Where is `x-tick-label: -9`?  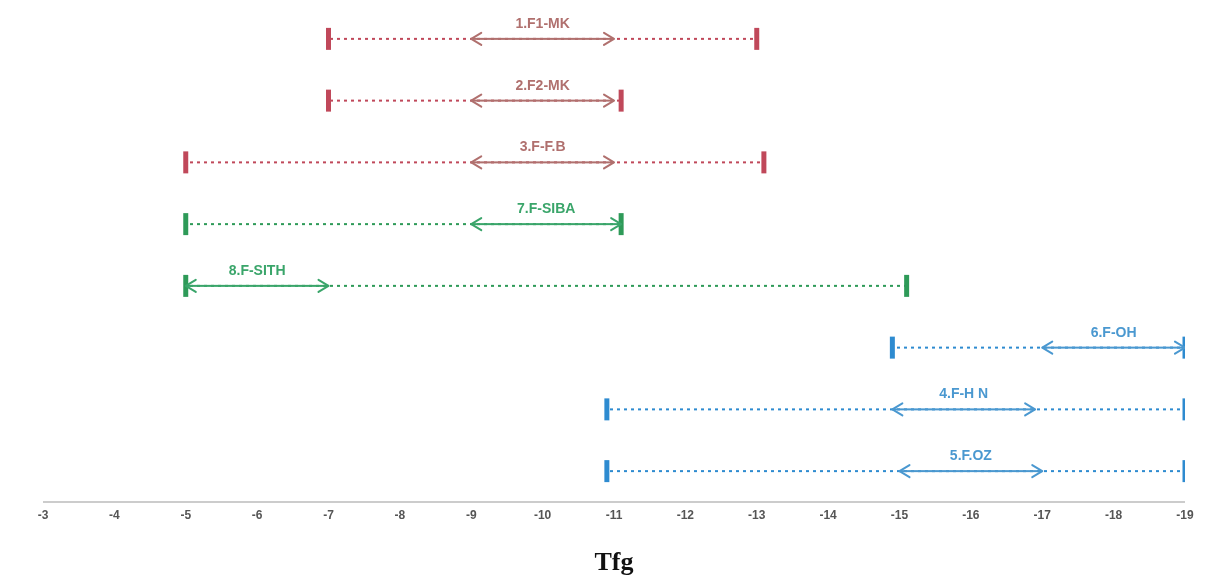
x-tick-label: -9 is located at coordinates (471, 514).